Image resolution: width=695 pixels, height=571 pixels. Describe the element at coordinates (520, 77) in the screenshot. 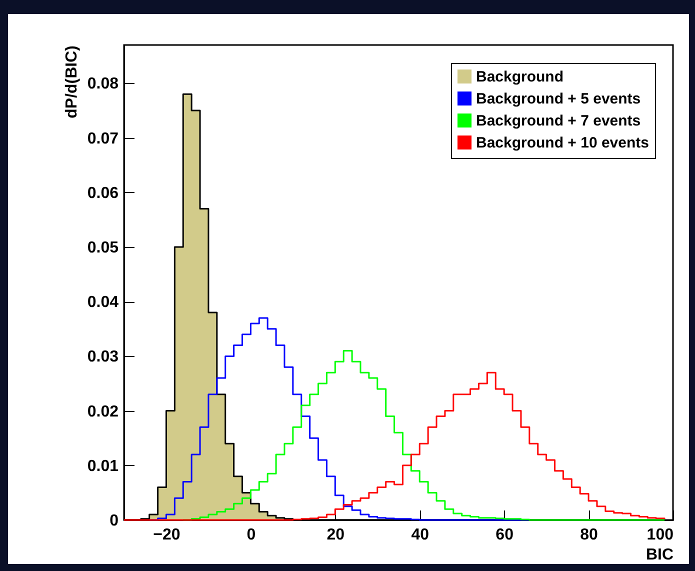

I see `legend-label: Background` at that location.